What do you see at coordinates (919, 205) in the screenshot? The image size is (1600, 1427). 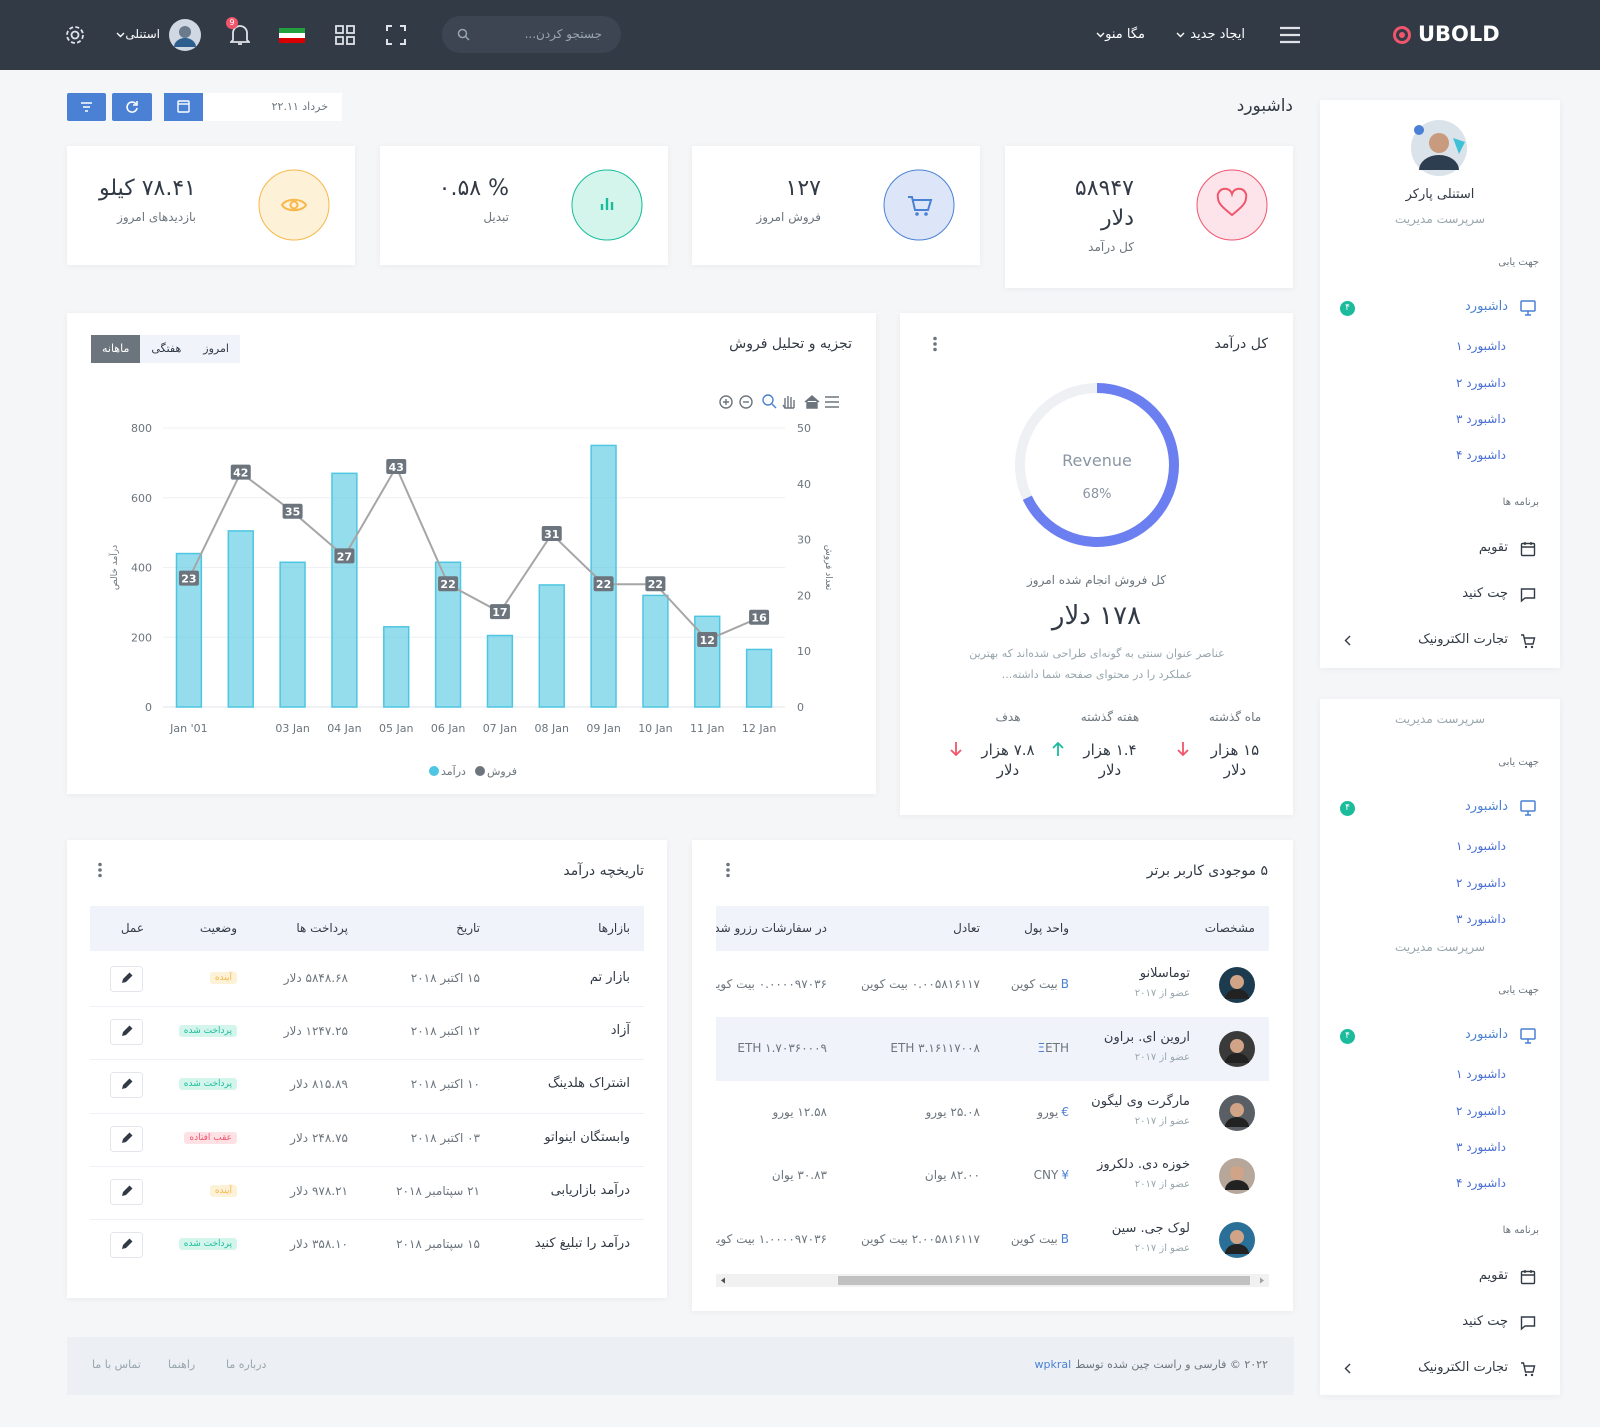 I see `stat-icon` at bounding box center [919, 205].